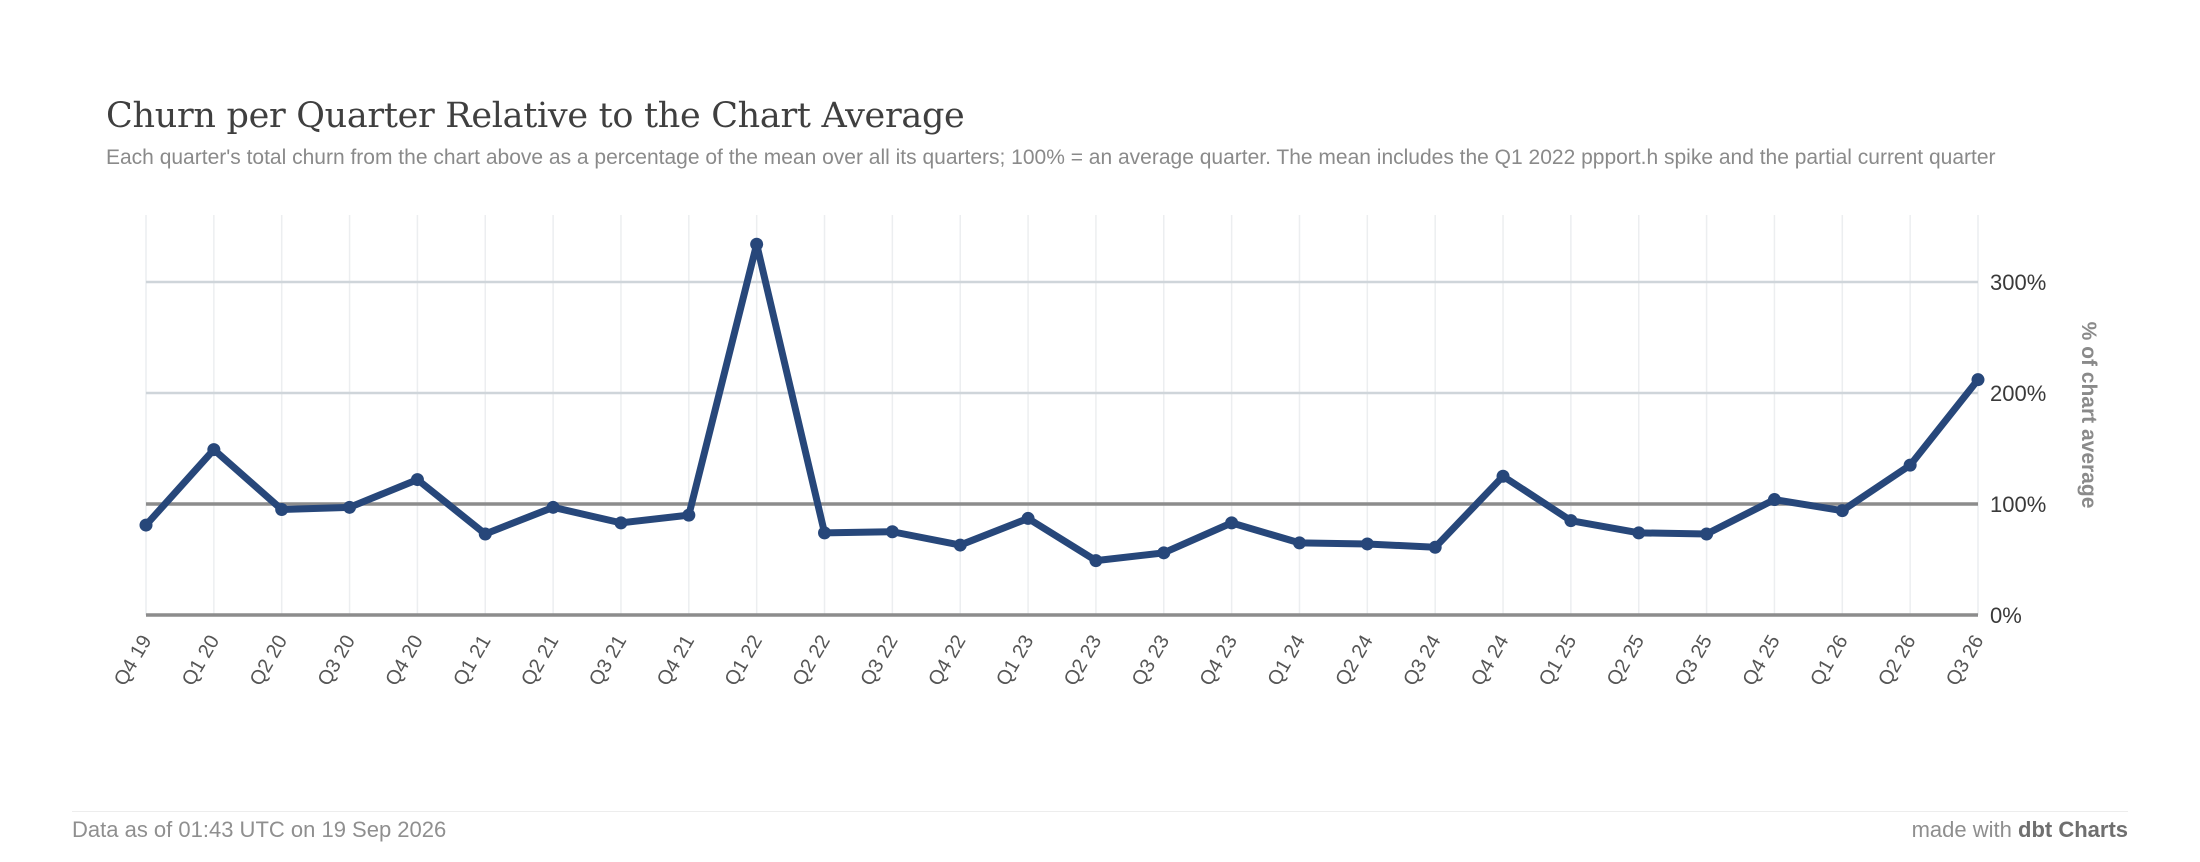 The width and height of the screenshot is (2200, 862). I want to click on x-tick-label: Q3 20, so click(337, 661).